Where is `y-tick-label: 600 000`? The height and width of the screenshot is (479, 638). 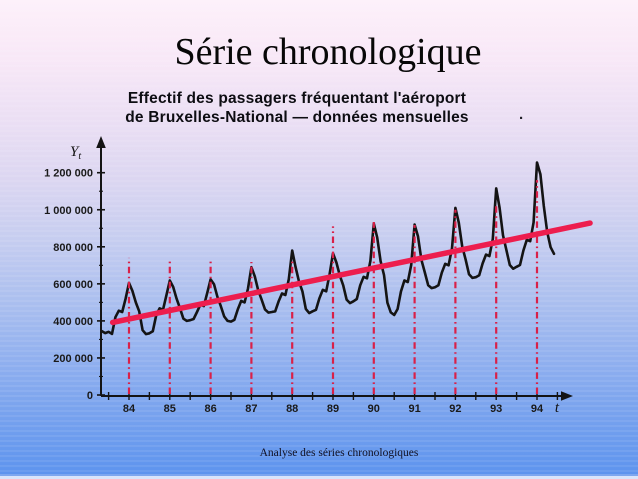
y-tick-label: 600 000 is located at coordinates (73, 285).